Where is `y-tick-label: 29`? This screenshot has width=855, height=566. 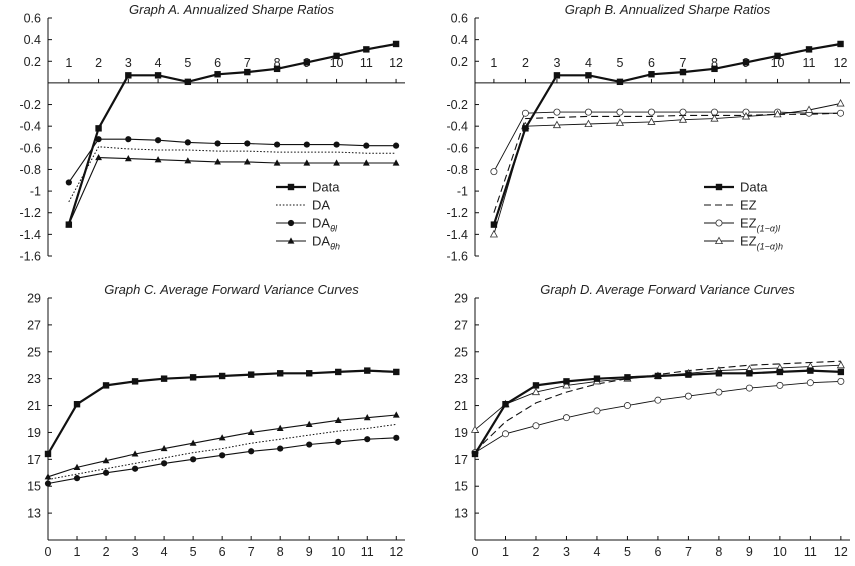
y-tick-label: 29 is located at coordinates (461, 299).